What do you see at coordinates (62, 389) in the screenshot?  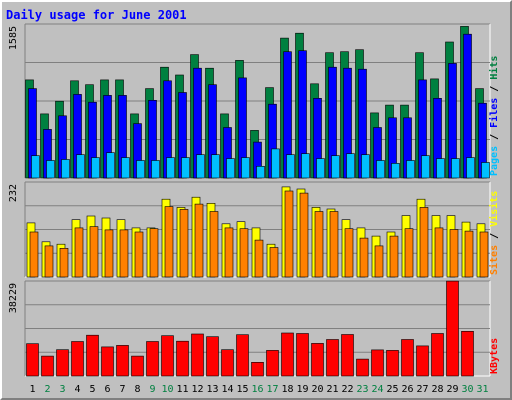 I see `x-tick-label-day-3: 3` at bounding box center [62, 389].